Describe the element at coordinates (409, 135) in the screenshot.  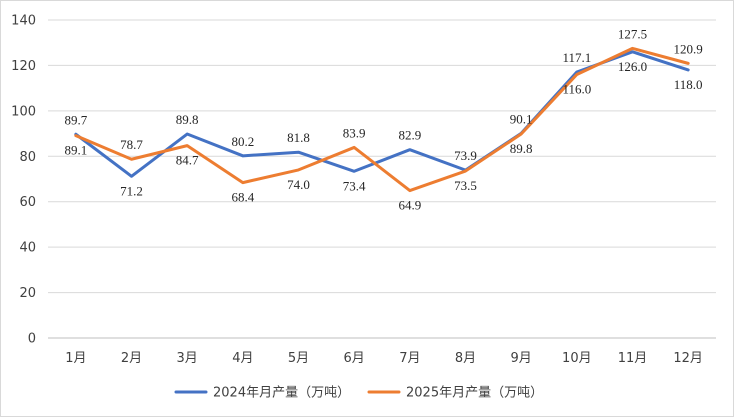
I see `data-label: 82.9` at that location.